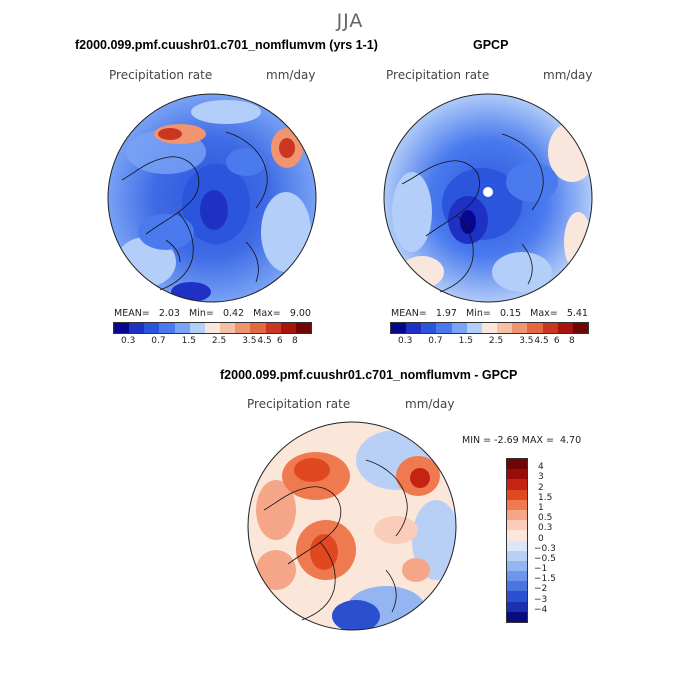  I want to click on model-colorbar-ticks: 0.3 0.7 1.5 2.5 3.5 4.5 6 8, so click(211, 342).